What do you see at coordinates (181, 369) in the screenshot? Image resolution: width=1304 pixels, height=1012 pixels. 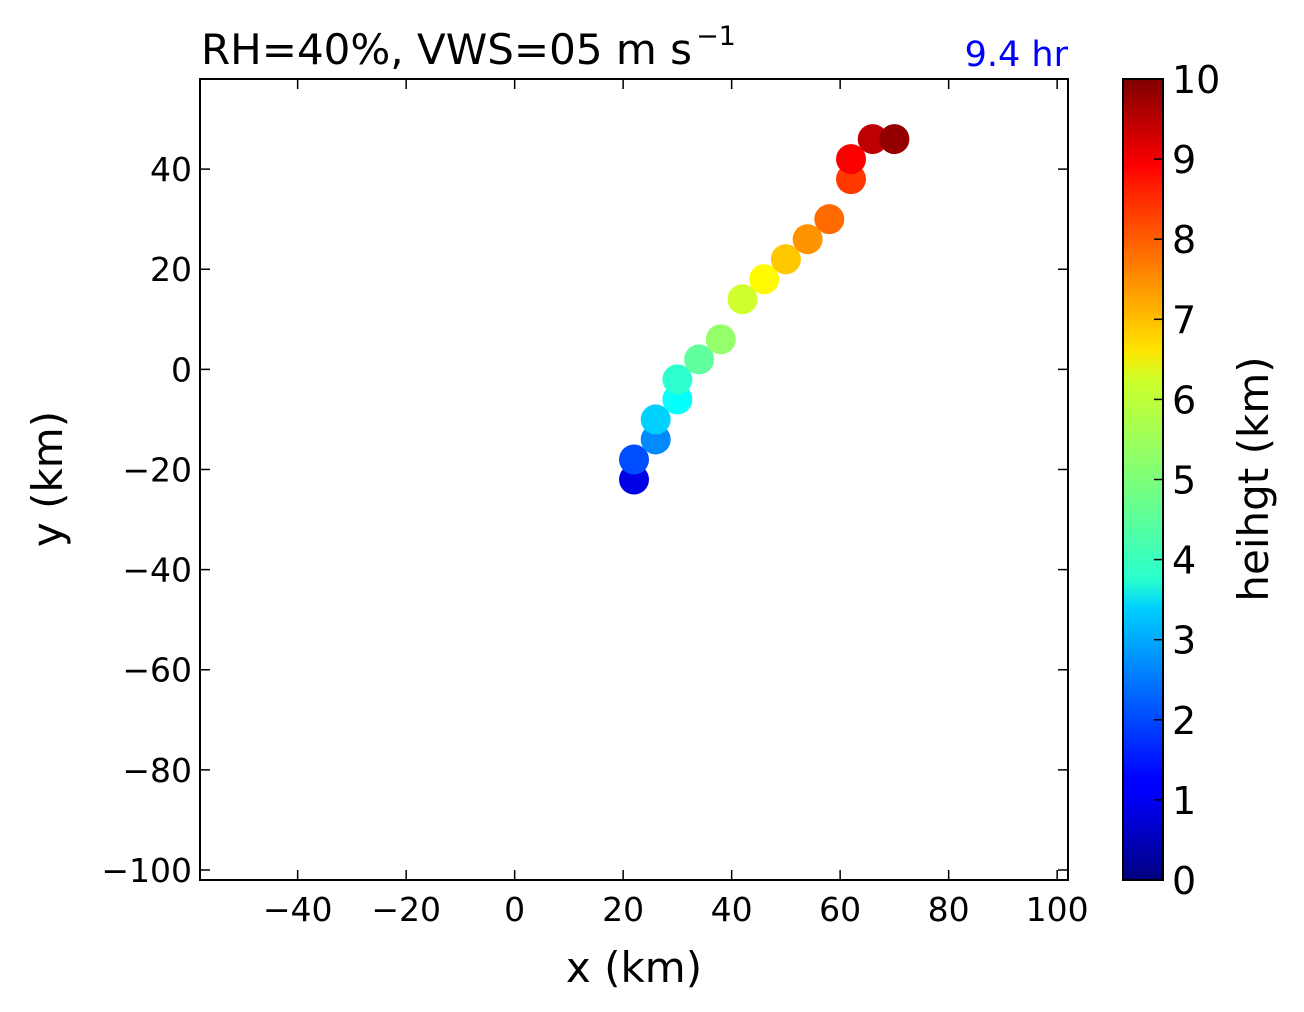 I see `y-tick-label: 0` at bounding box center [181, 369].